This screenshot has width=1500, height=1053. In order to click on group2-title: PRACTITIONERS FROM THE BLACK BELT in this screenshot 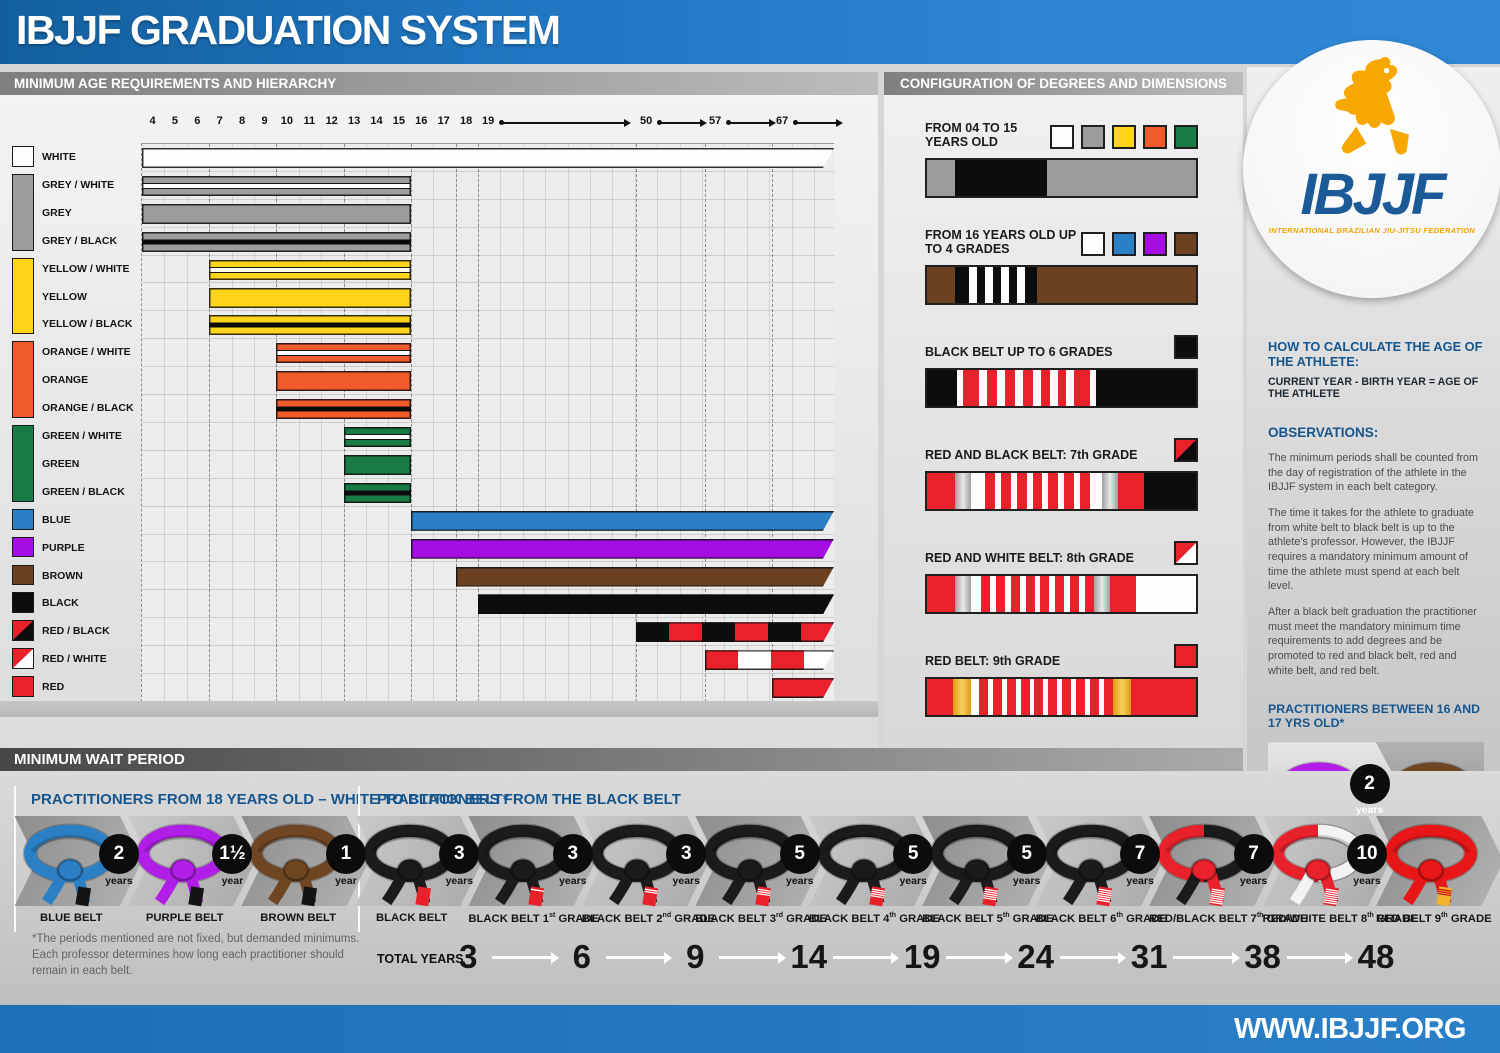, I will do `click(529, 799)`.